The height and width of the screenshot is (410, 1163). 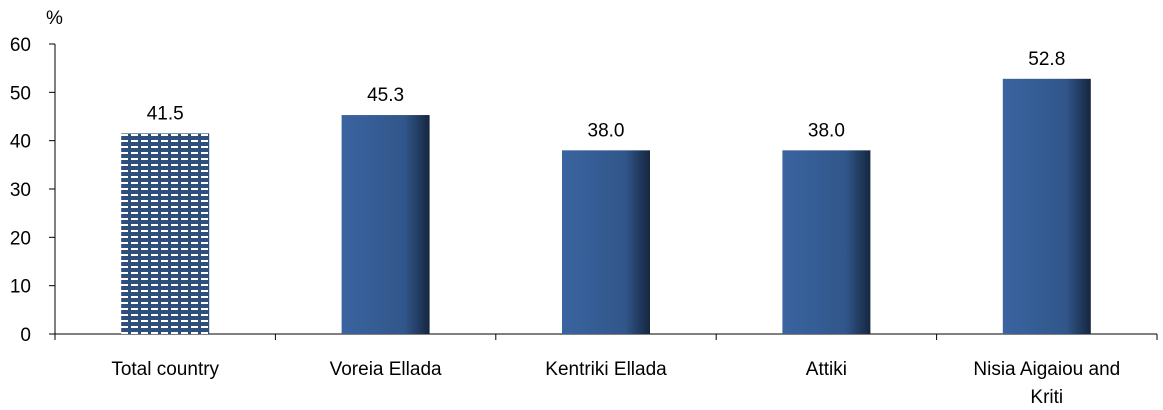 What do you see at coordinates (20, 190) in the screenshot?
I see `y-tick-label: 30` at bounding box center [20, 190].